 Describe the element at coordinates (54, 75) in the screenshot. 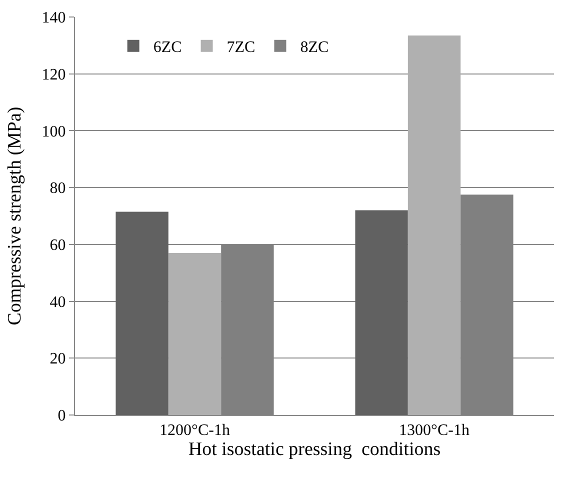

I see `y-tick-label: 120` at that location.